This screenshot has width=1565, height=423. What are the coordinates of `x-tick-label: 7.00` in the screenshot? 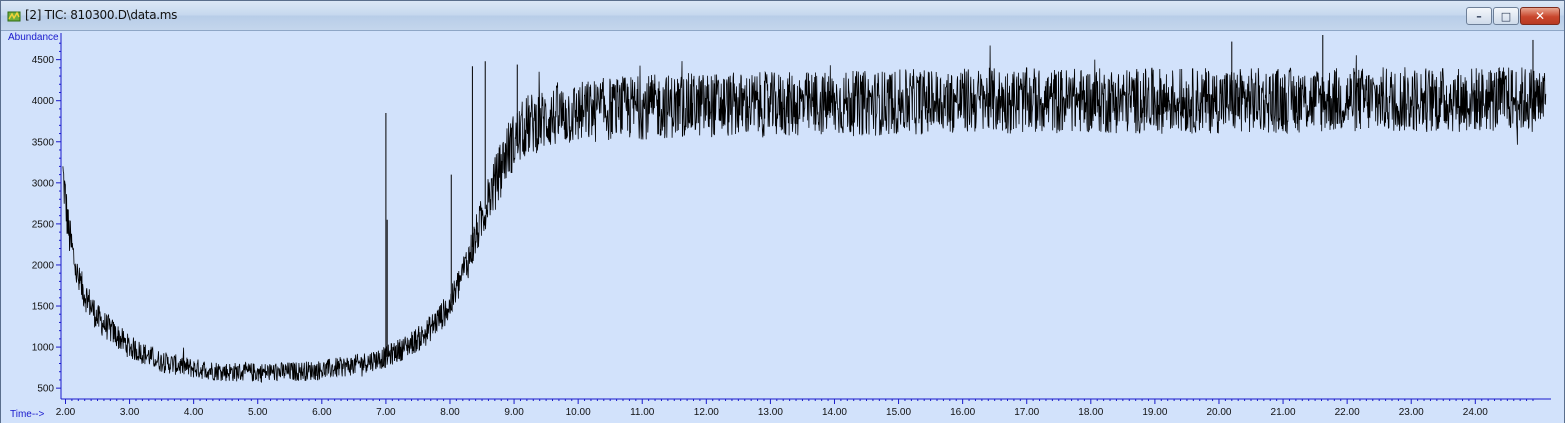 It's located at (386, 412).